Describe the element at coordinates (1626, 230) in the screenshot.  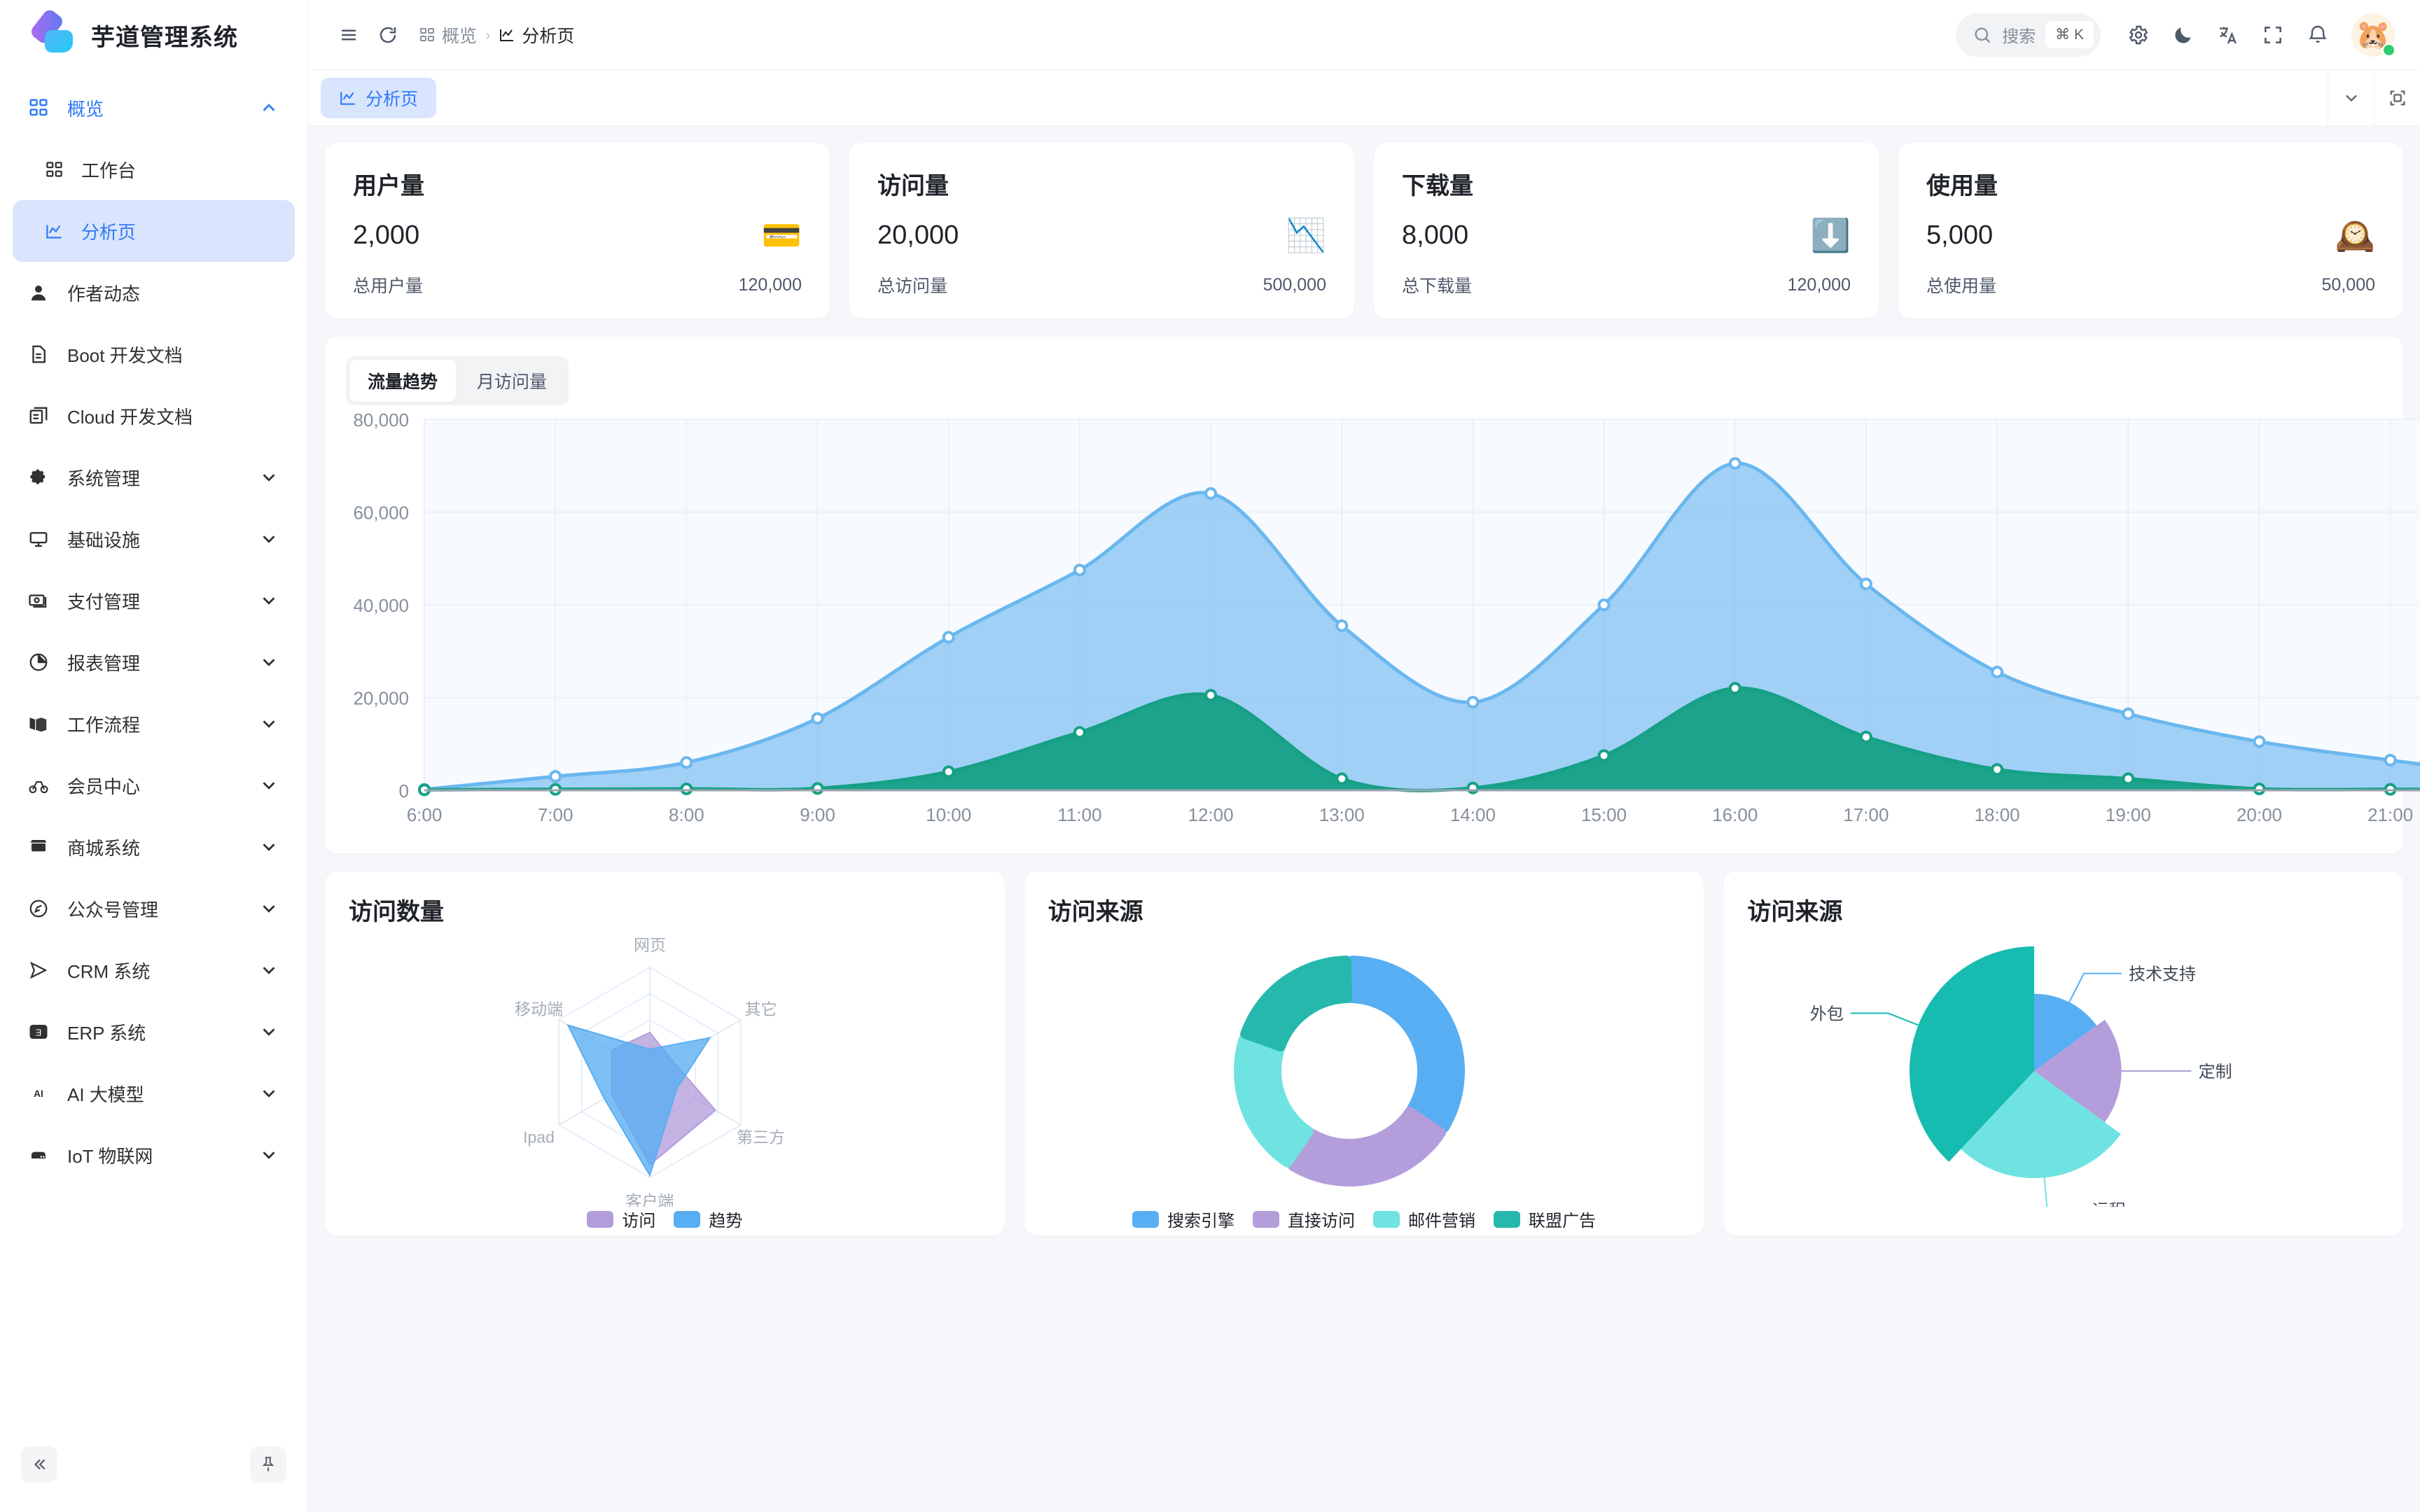
I see `stat-card-downloads: 下载量 8,000 ⬇️ 总下载量 120,000` at that location.